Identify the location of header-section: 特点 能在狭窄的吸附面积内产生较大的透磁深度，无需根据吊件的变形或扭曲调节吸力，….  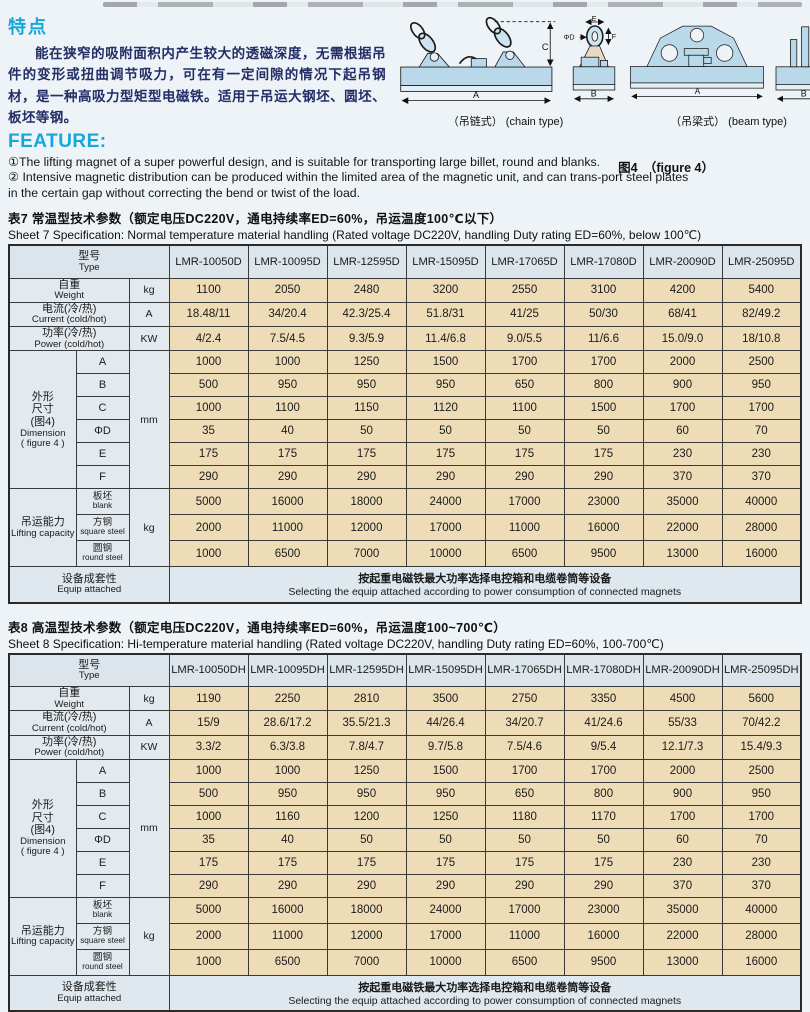
(409, 70).